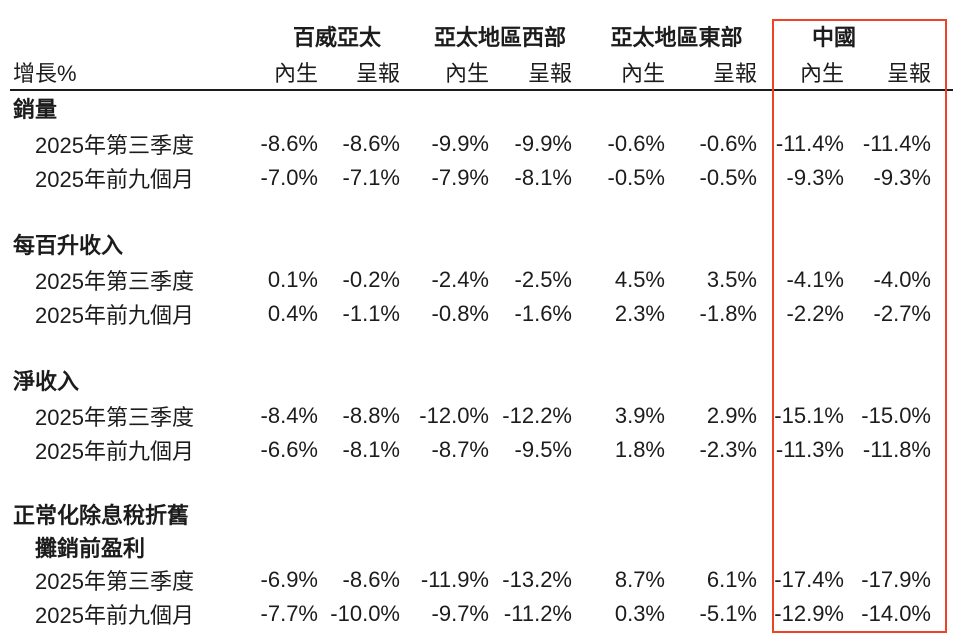 This screenshot has width=960, height=644. I want to click on value-cell: -17.9%, so click(896, 579).